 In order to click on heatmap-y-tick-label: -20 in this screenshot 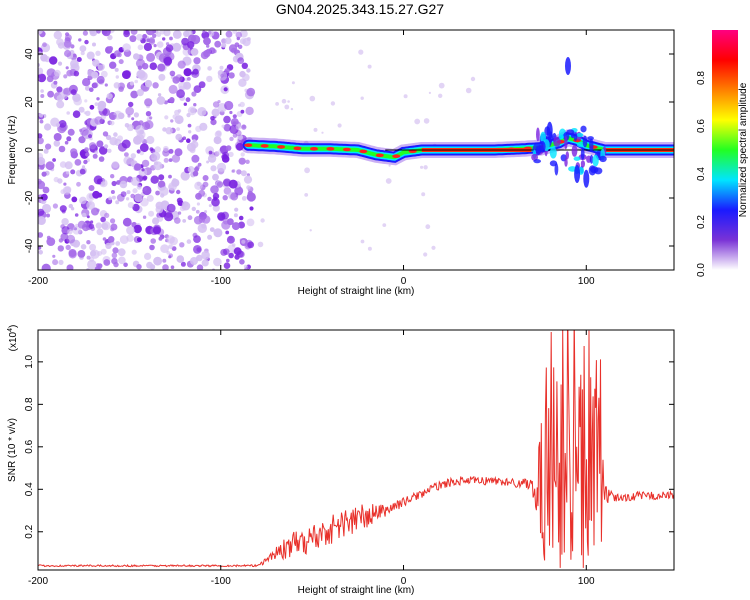, I will do `click(29, 197)`.